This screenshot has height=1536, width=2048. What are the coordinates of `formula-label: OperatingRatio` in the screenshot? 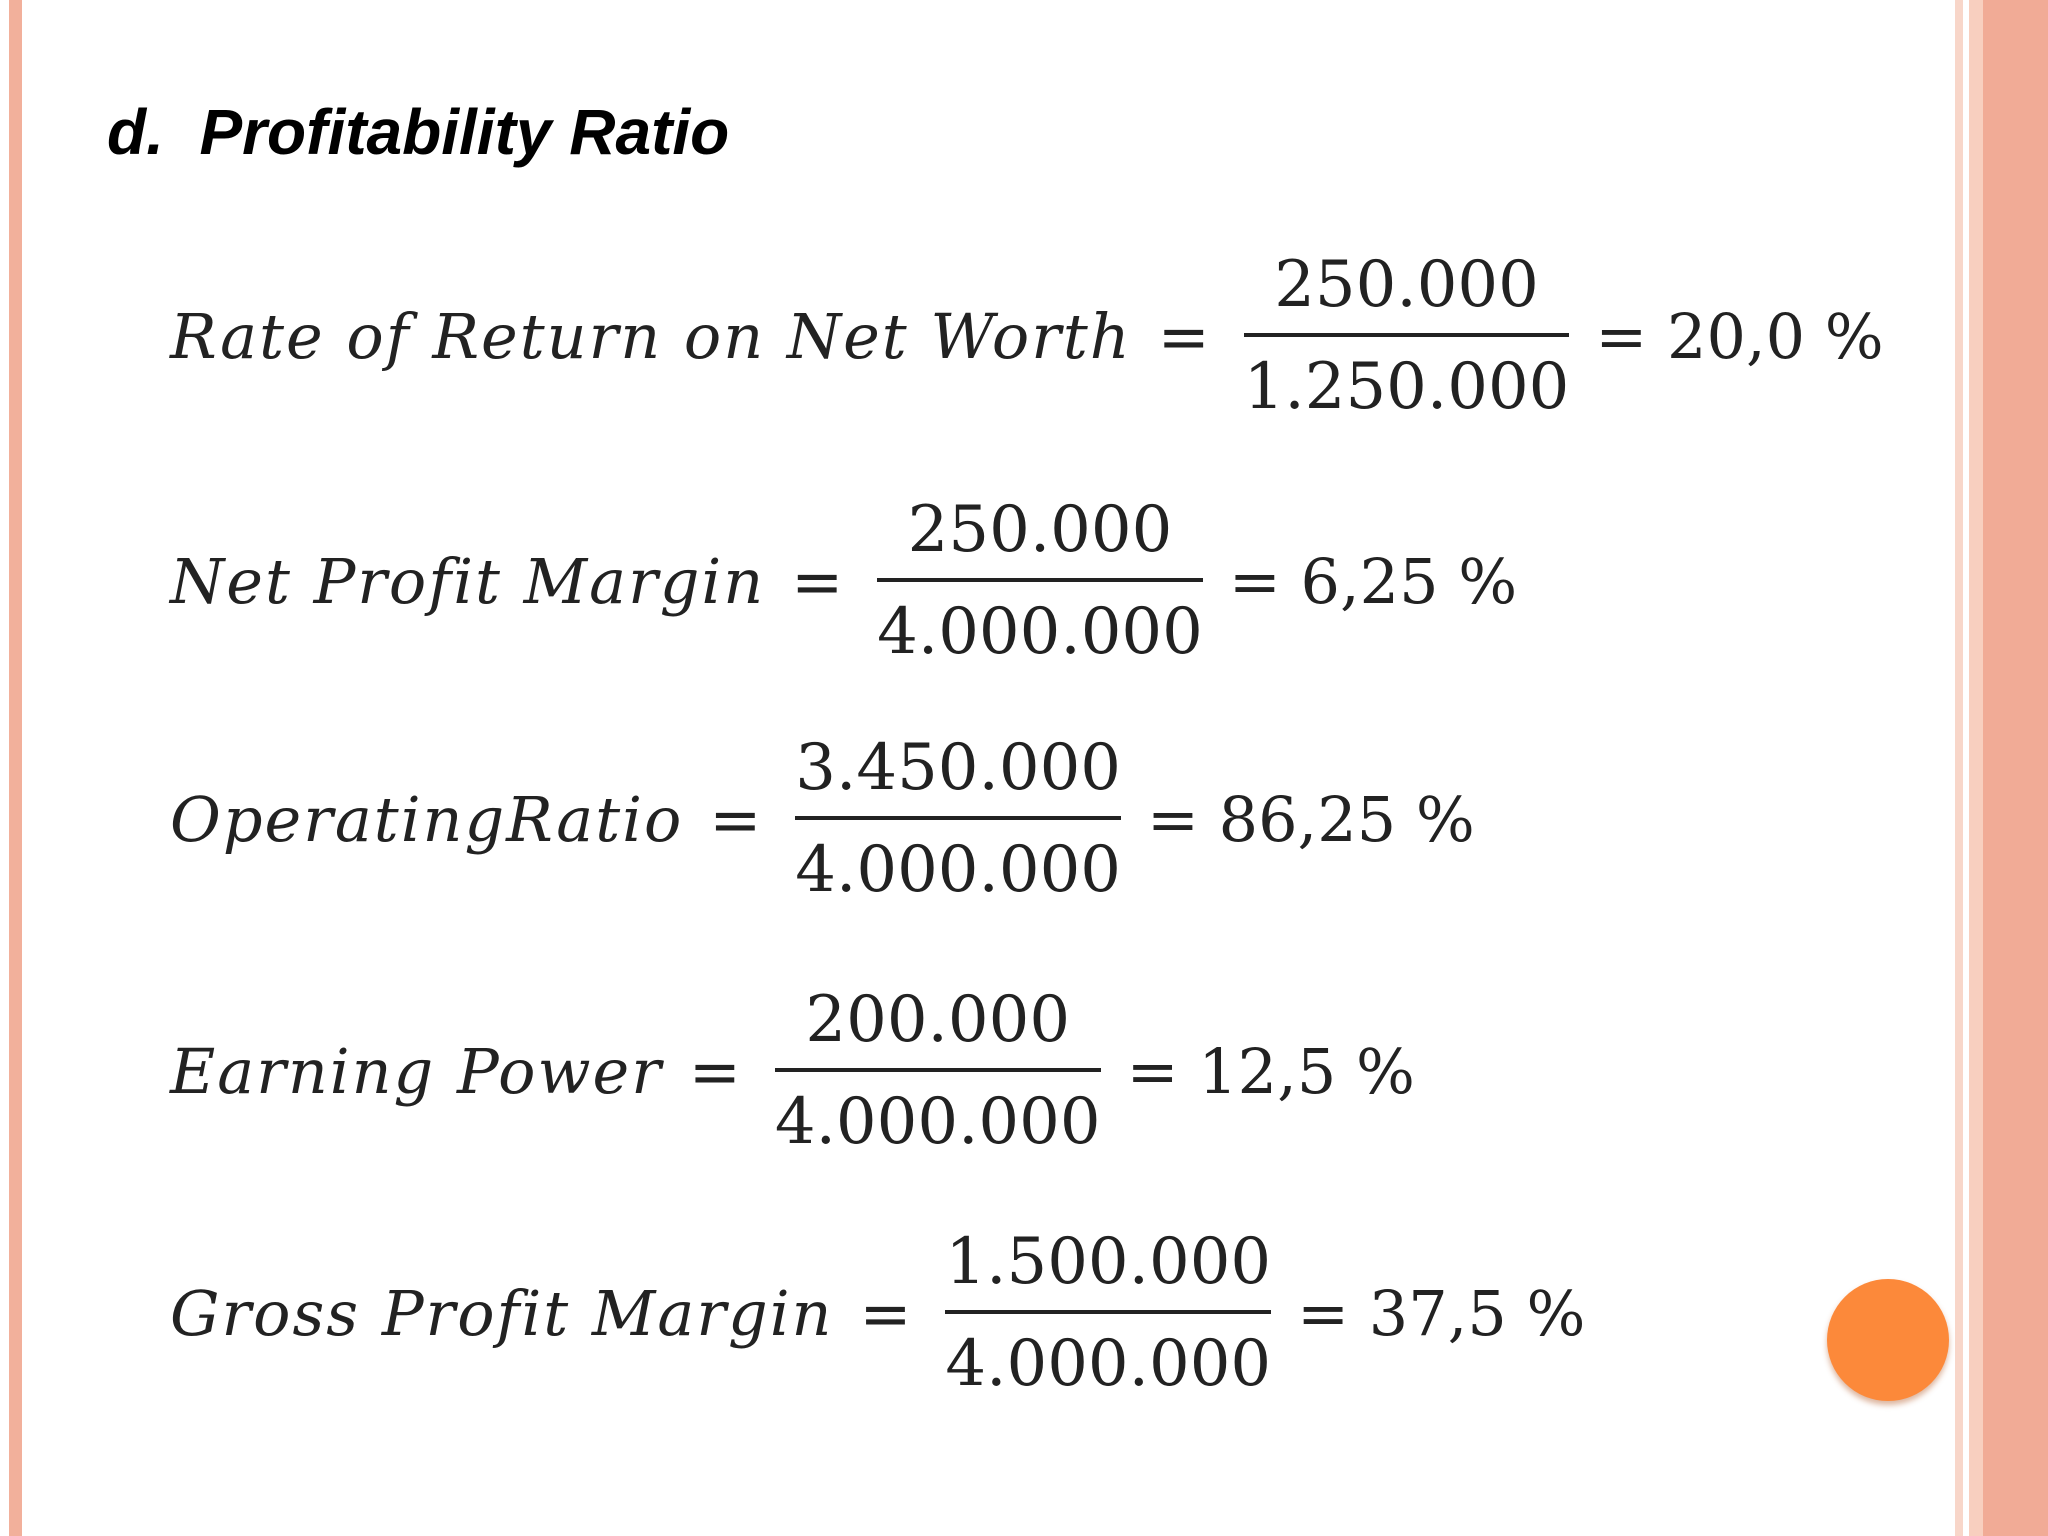 It's located at (427, 819).